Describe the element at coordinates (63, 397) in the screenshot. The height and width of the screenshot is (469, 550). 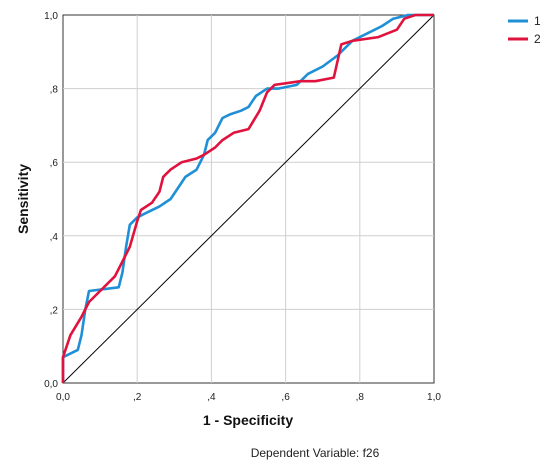
I see `x-tick-label: 0,0` at that location.